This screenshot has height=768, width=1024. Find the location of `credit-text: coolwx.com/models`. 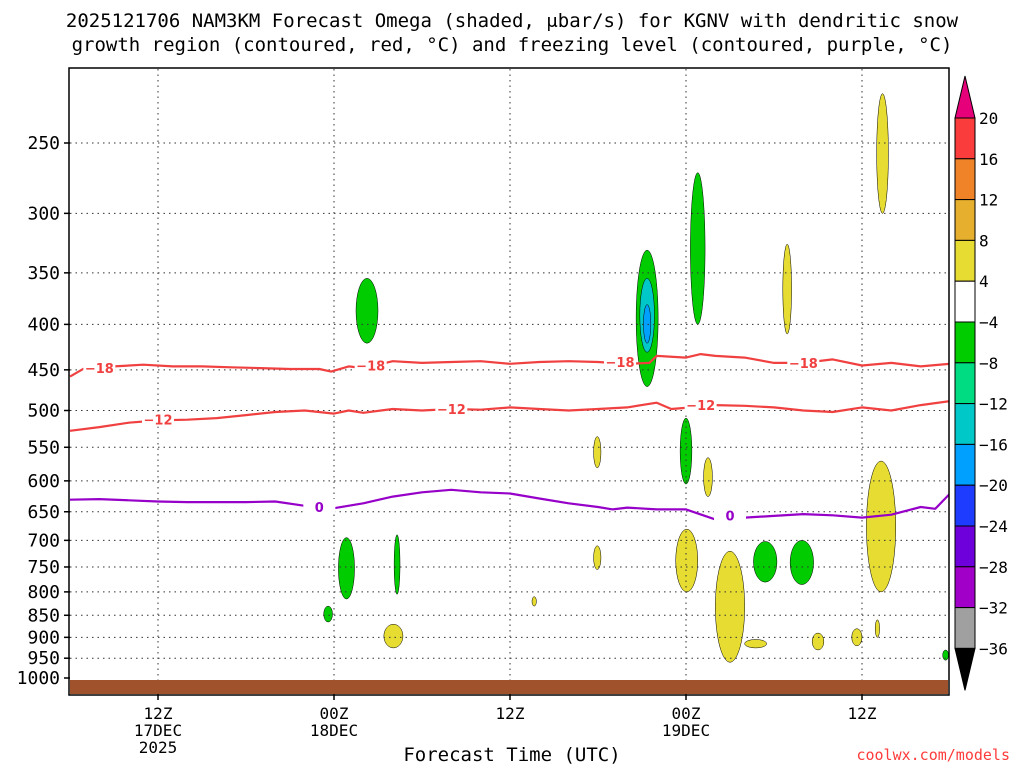

credit-text: coolwx.com/models is located at coordinates (933, 755).